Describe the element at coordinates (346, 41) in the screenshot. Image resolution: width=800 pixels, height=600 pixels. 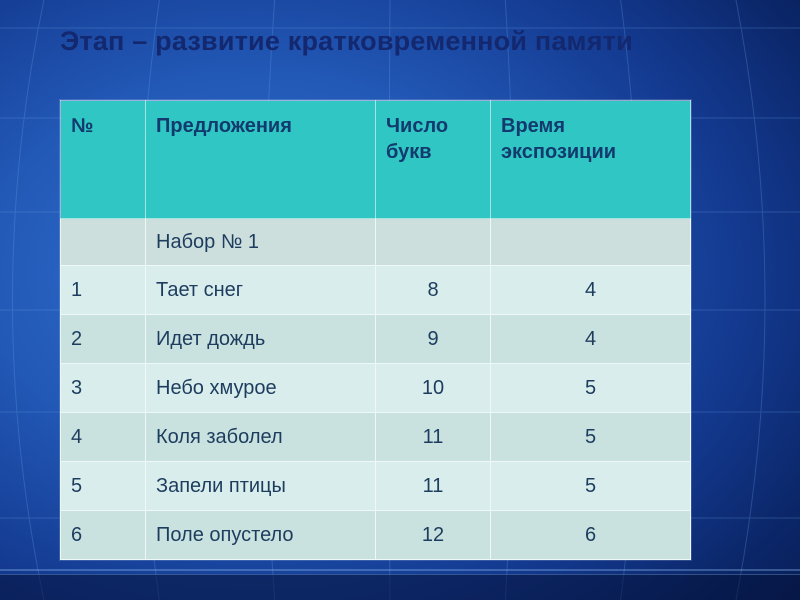
I see `slide-title: Этап – развитие кратковременной памяти` at that location.